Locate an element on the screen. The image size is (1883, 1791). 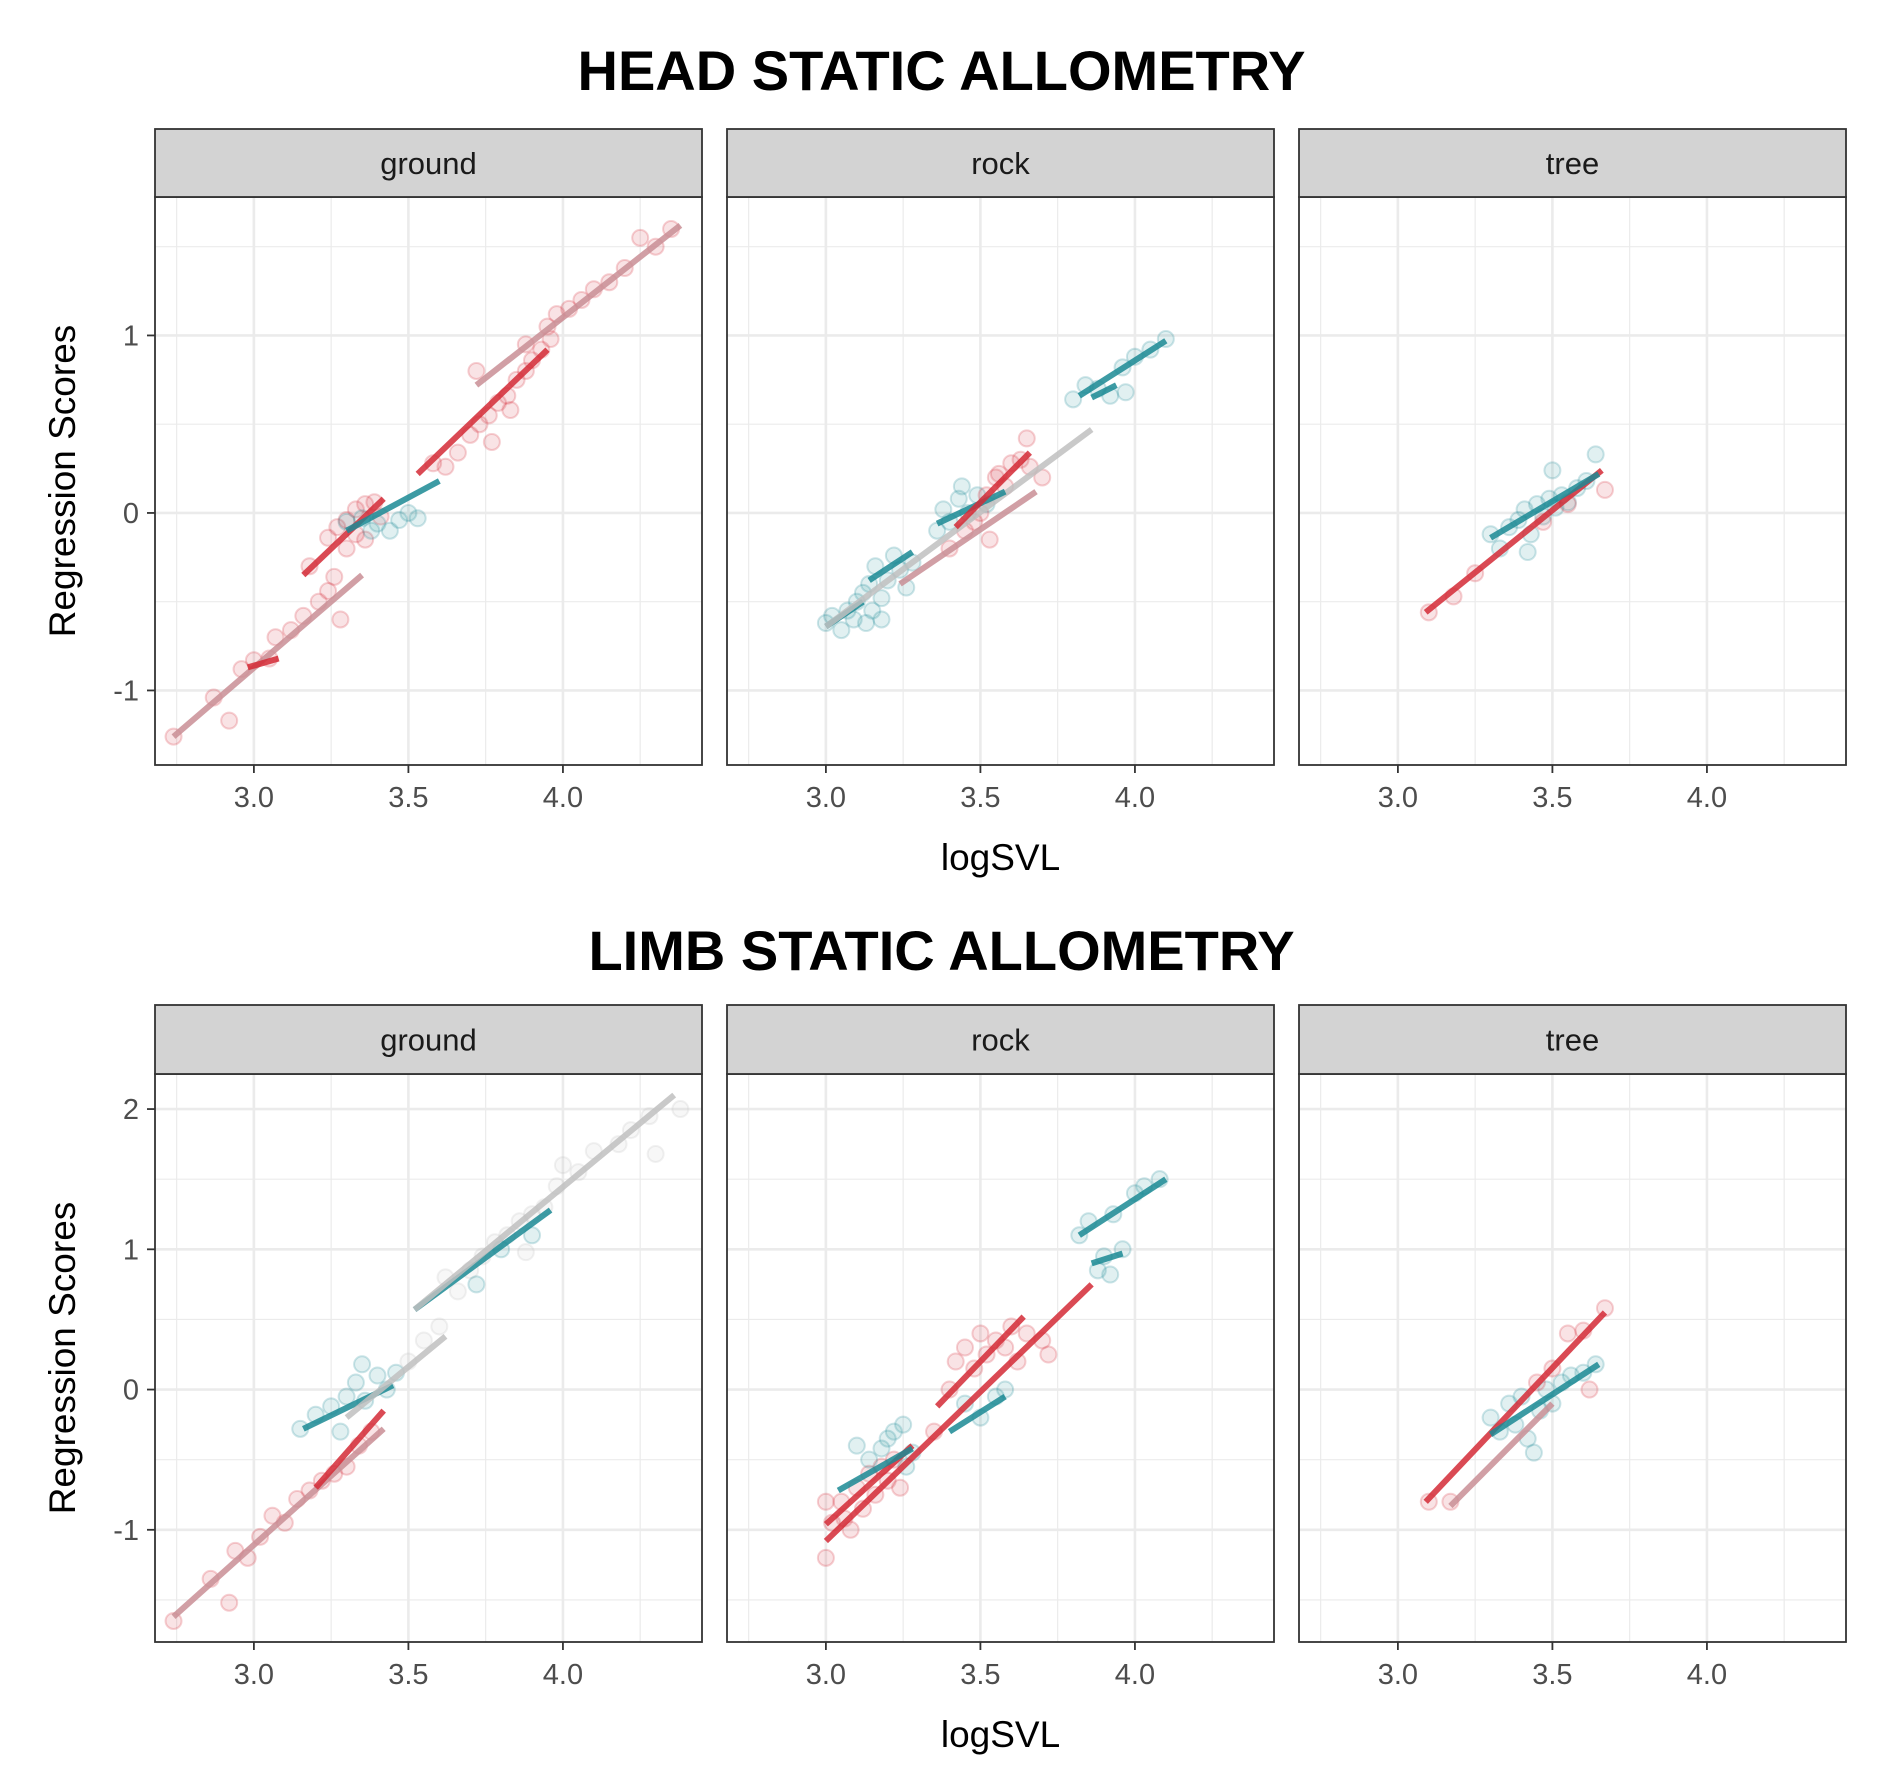
head-rock-strip is located at coordinates (1000, 163).